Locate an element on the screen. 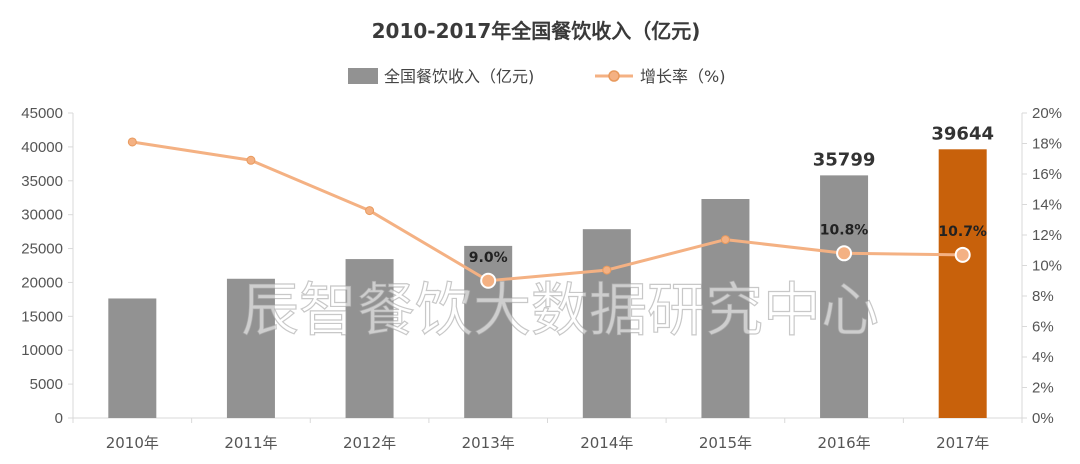 This screenshot has height=464, width=1080. legend-bar-swatch is located at coordinates (363, 76).